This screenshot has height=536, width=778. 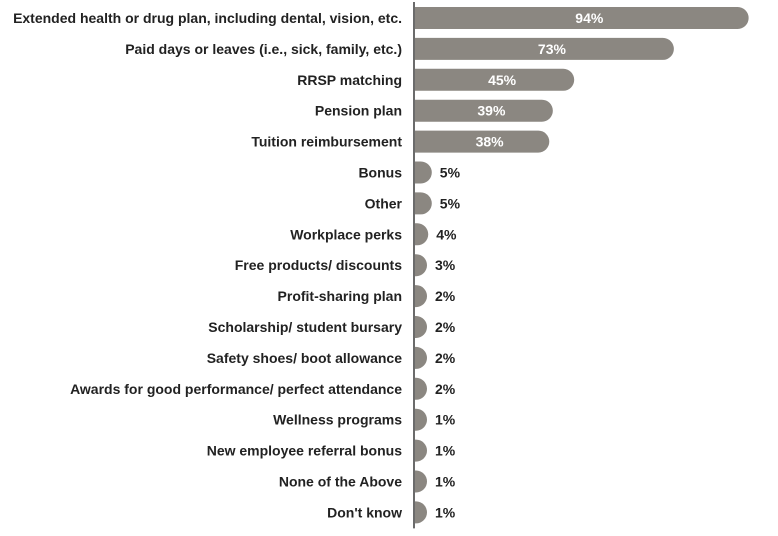 What do you see at coordinates (384, 203) in the screenshot?
I see `category-label: Other` at bounding box center [384, 203].